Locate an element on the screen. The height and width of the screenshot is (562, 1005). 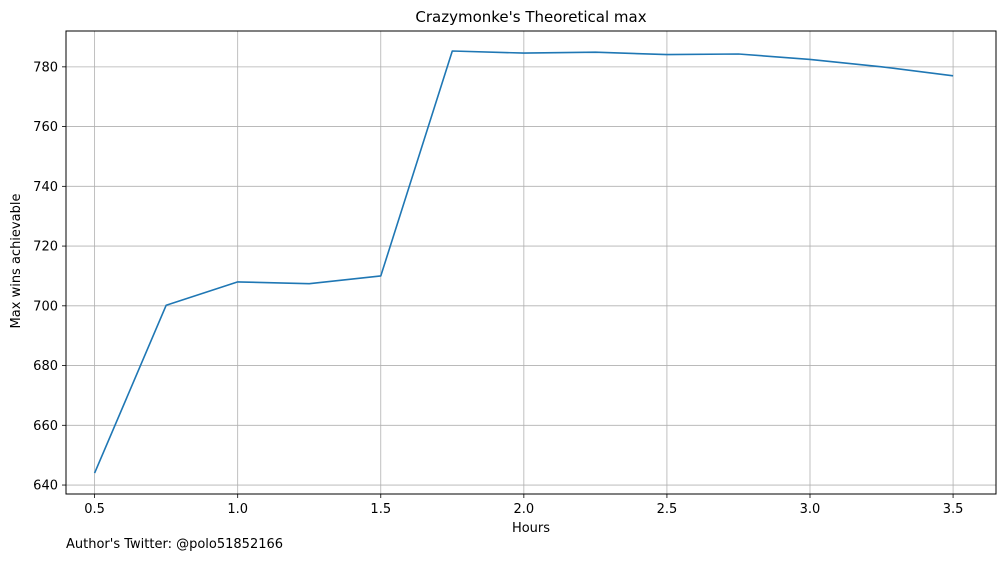
y-axis: 640 660 680 700 720 740 760 780 is located at coordinates (49, 277).